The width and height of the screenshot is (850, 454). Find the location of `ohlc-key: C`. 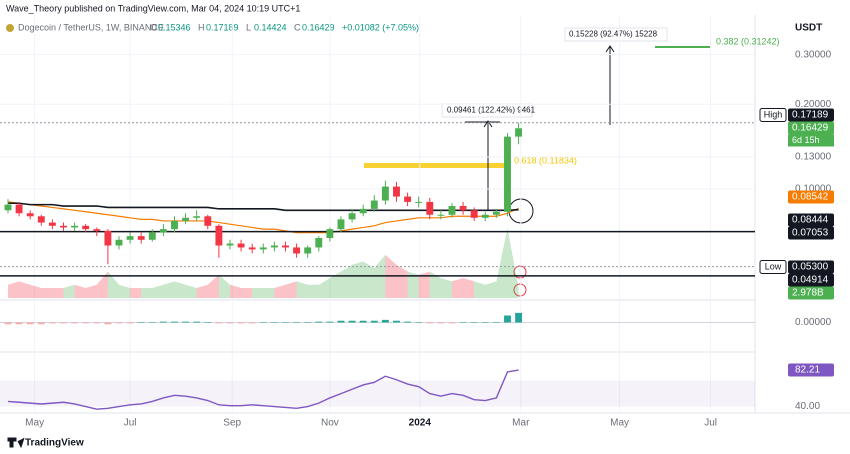

ohlc-key: C is located at coordinates (297, 27).